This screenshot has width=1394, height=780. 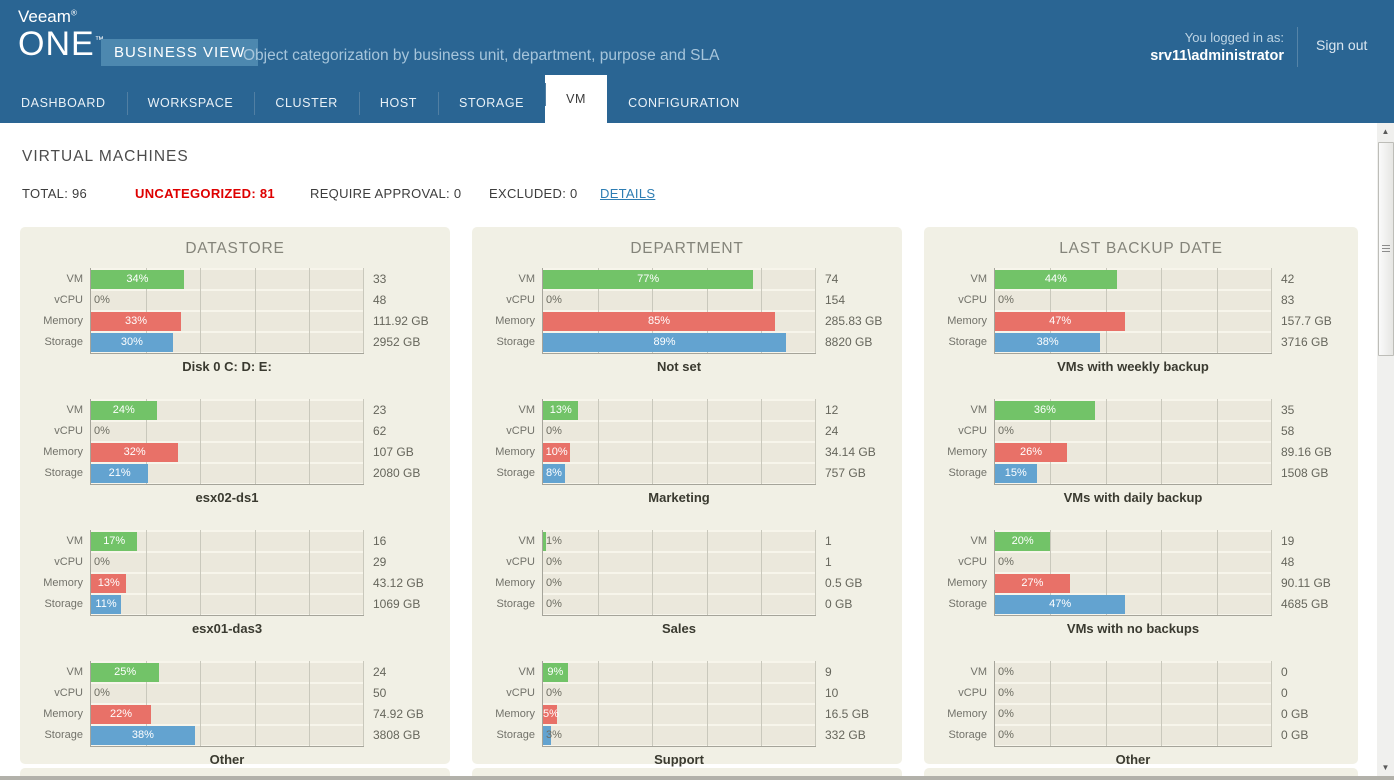 I want to click on group-name-vms-with-no-backups: VMs with no backups, so click(x=1133, y=628).